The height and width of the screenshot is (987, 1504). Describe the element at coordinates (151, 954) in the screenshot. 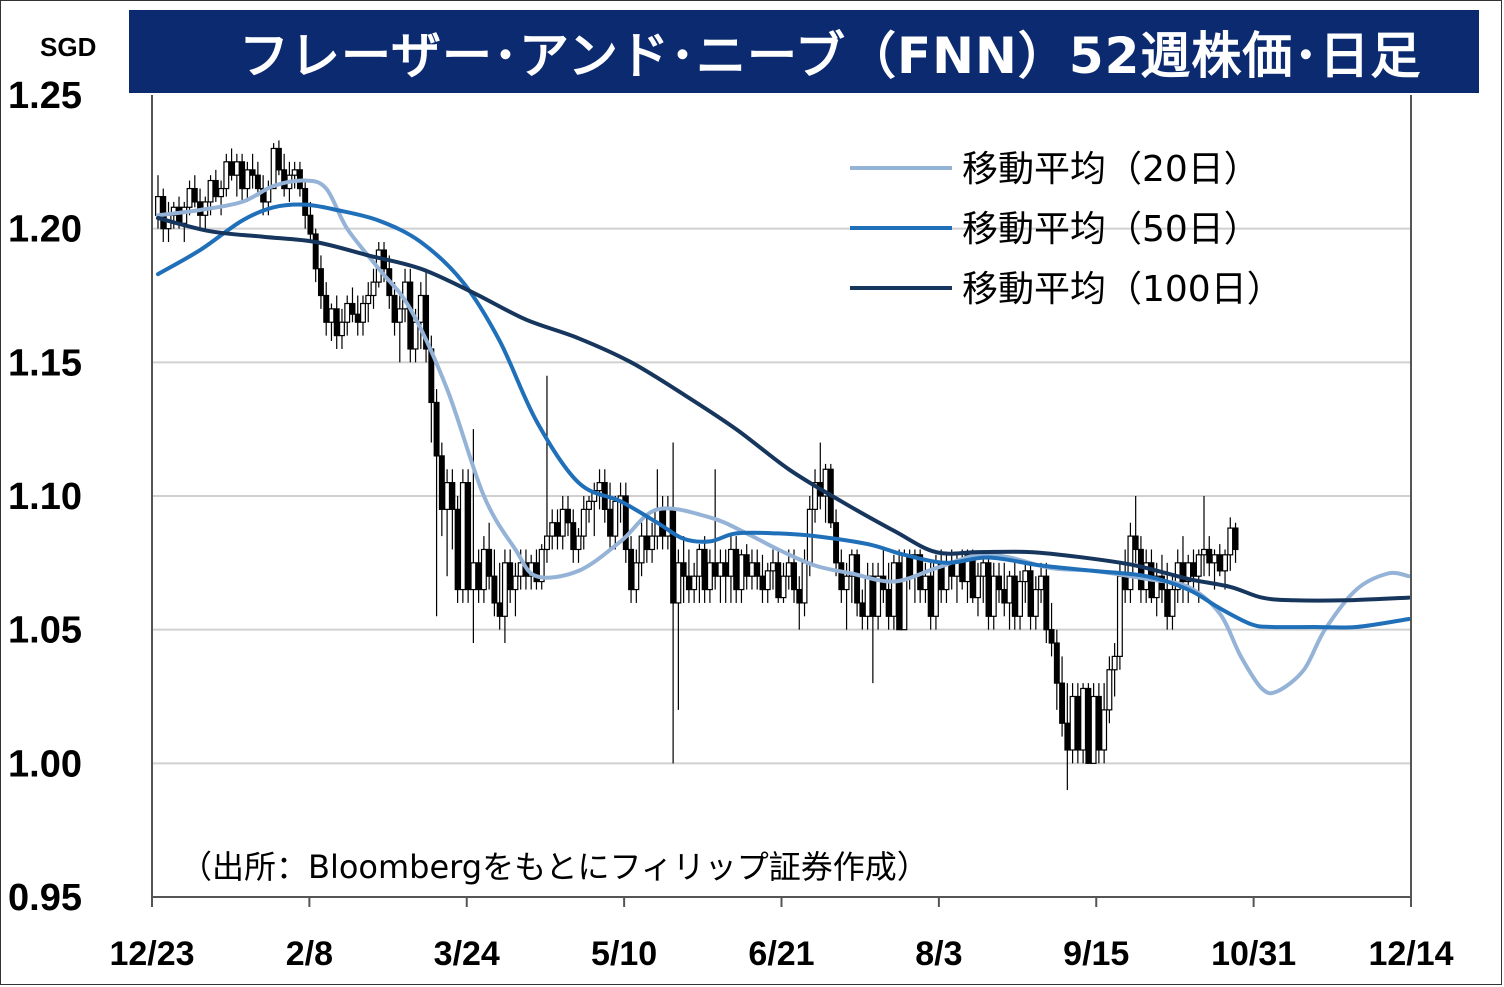

I see `x-tick-label: 12/23` at that location.